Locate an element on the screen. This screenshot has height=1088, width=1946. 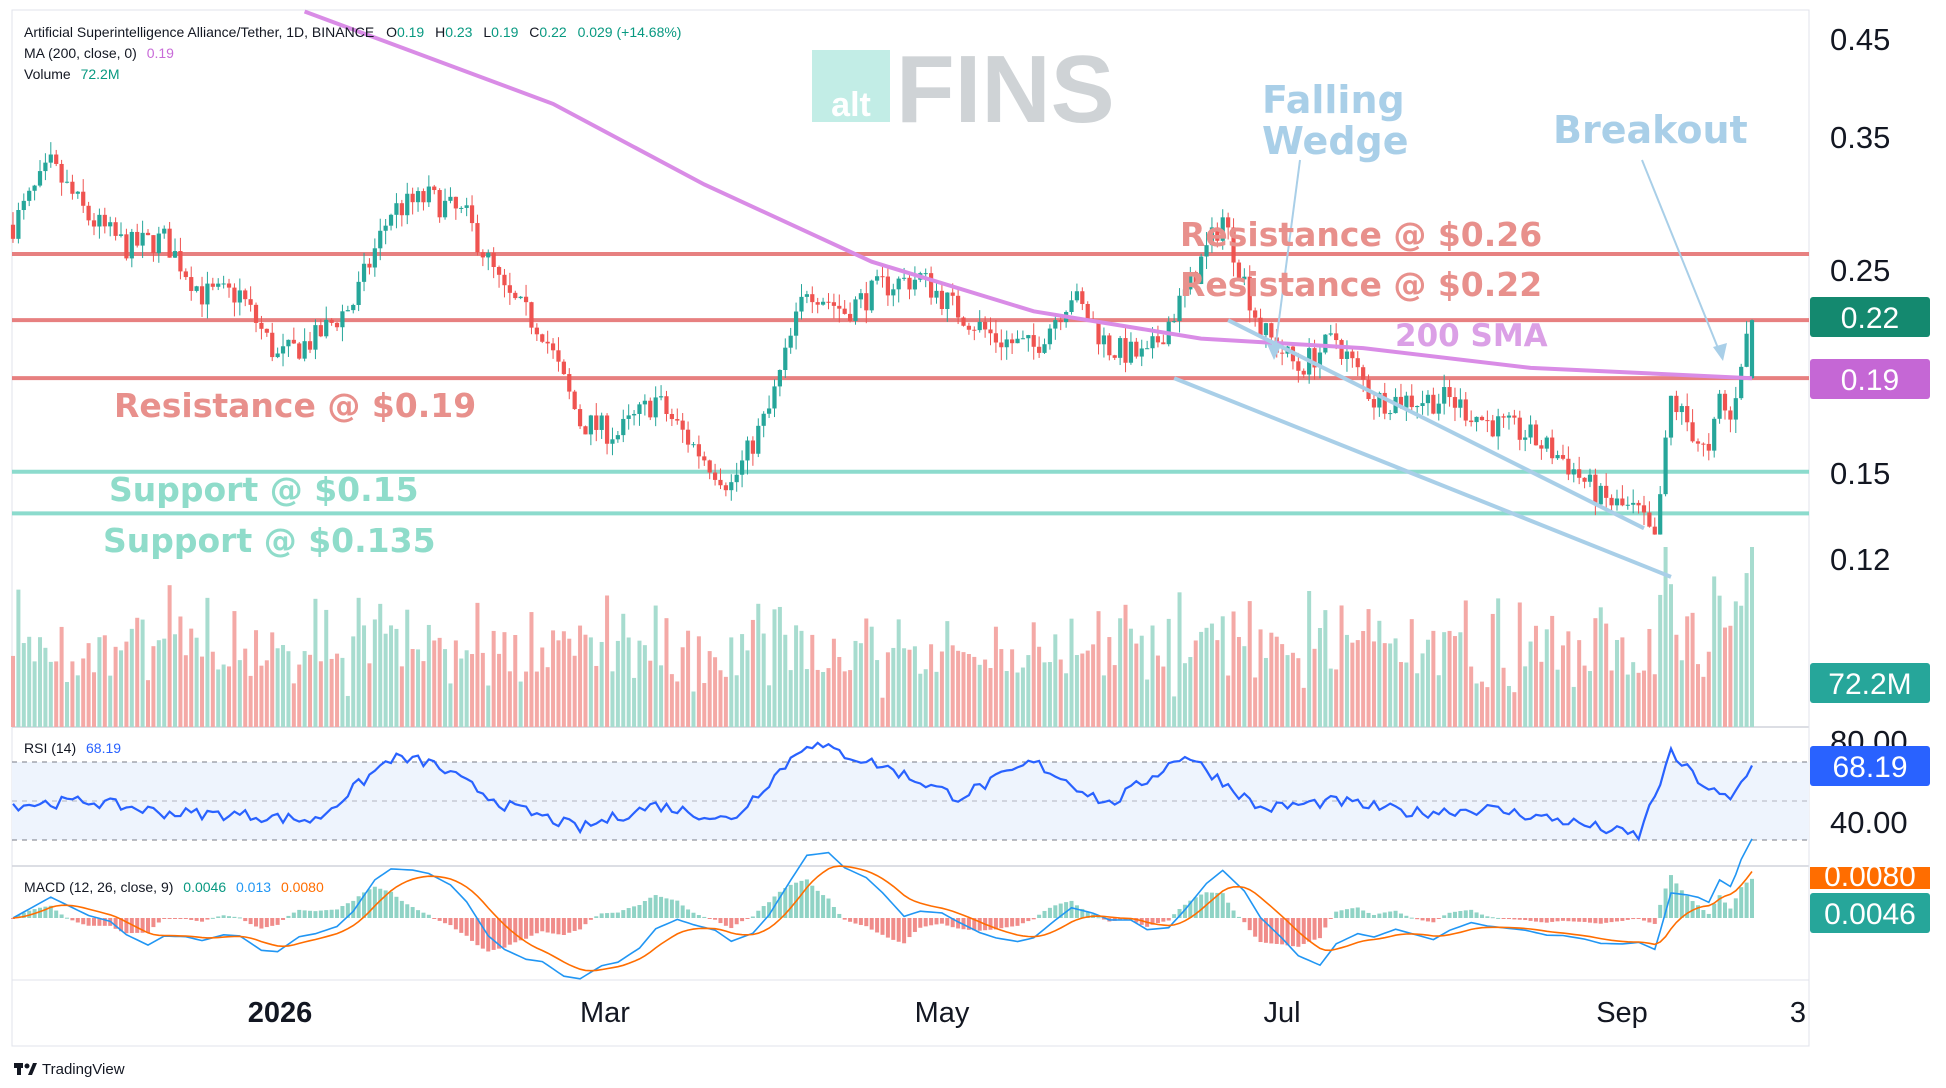
price-tick-025: 0.25 is located at coordinates (1860, 270).